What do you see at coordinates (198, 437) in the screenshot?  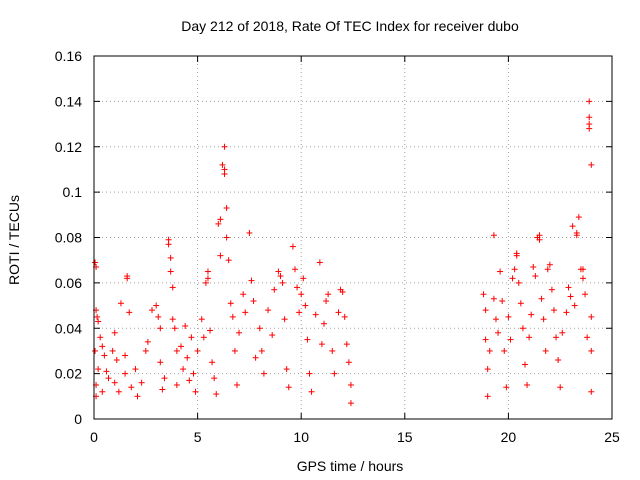 I see `x-tick-label: 5` at bounding box center [198, 437].